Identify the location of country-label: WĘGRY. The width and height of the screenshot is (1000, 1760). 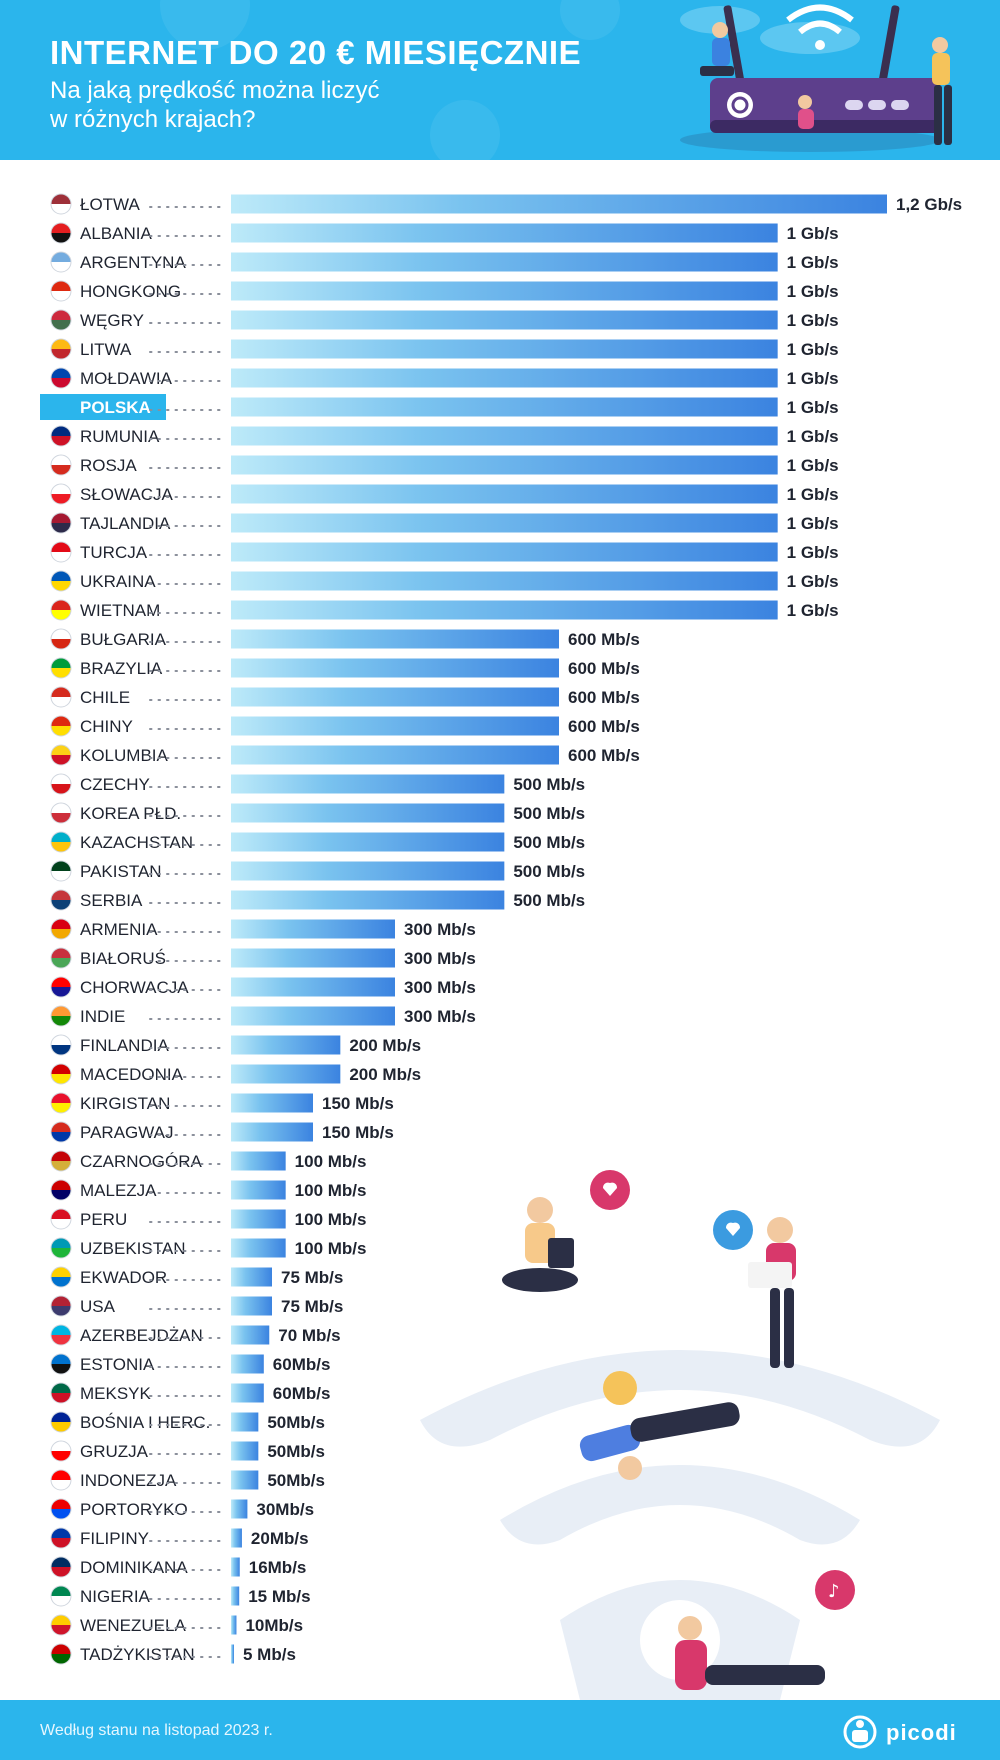
(112, 320).